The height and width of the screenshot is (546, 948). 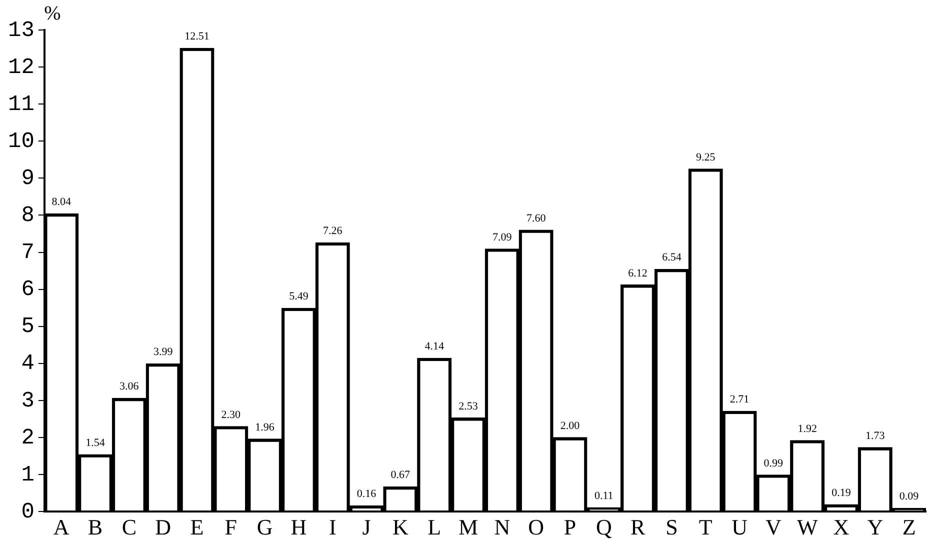 I want to click on data-label: 12.51, so click(x=197, y=36).